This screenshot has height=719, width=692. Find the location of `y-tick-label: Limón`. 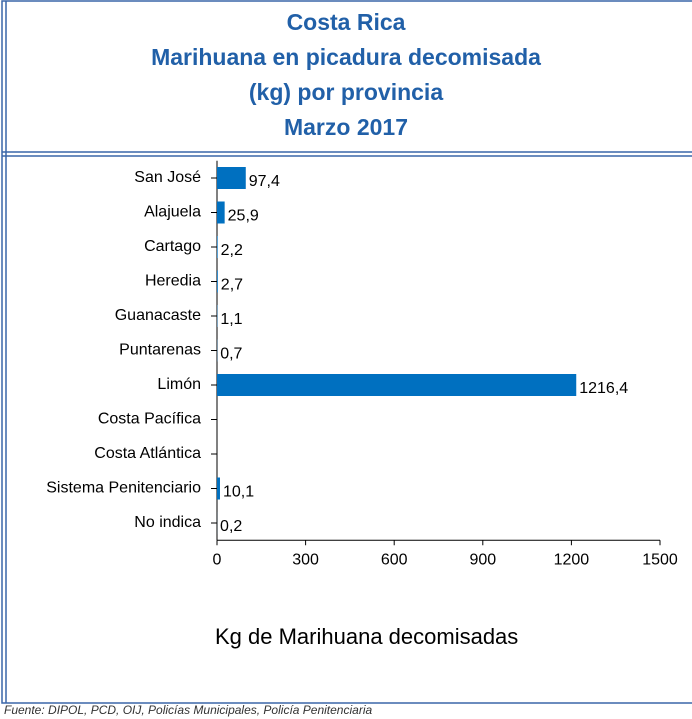

y-tick-label: Limón is located at coordinates (179, 384).